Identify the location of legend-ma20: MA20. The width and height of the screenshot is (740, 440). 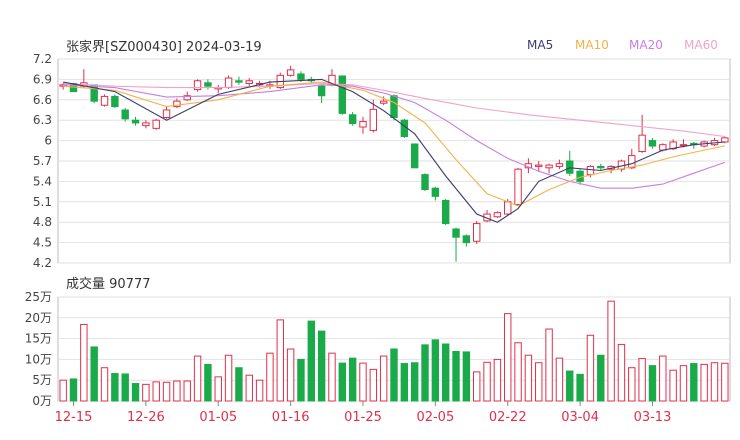
(646, 45).